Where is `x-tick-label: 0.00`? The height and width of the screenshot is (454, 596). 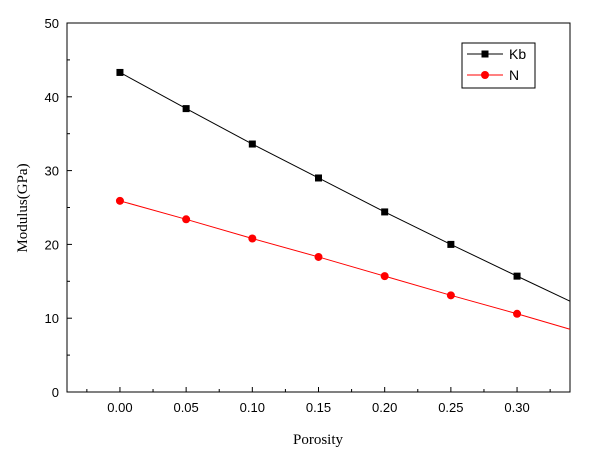
x-tick-label: 0.00 is located at coordinates (119, 407).